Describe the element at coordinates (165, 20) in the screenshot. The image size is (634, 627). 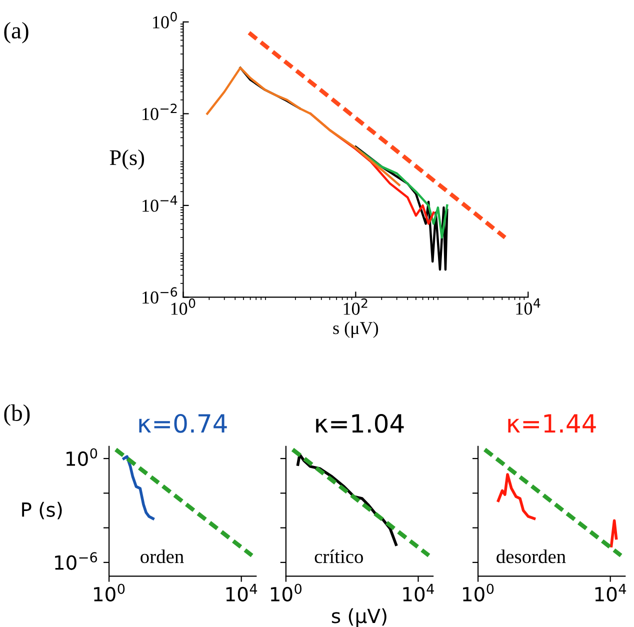
I see `y-tick-label: 10$^{0}$` at that location.